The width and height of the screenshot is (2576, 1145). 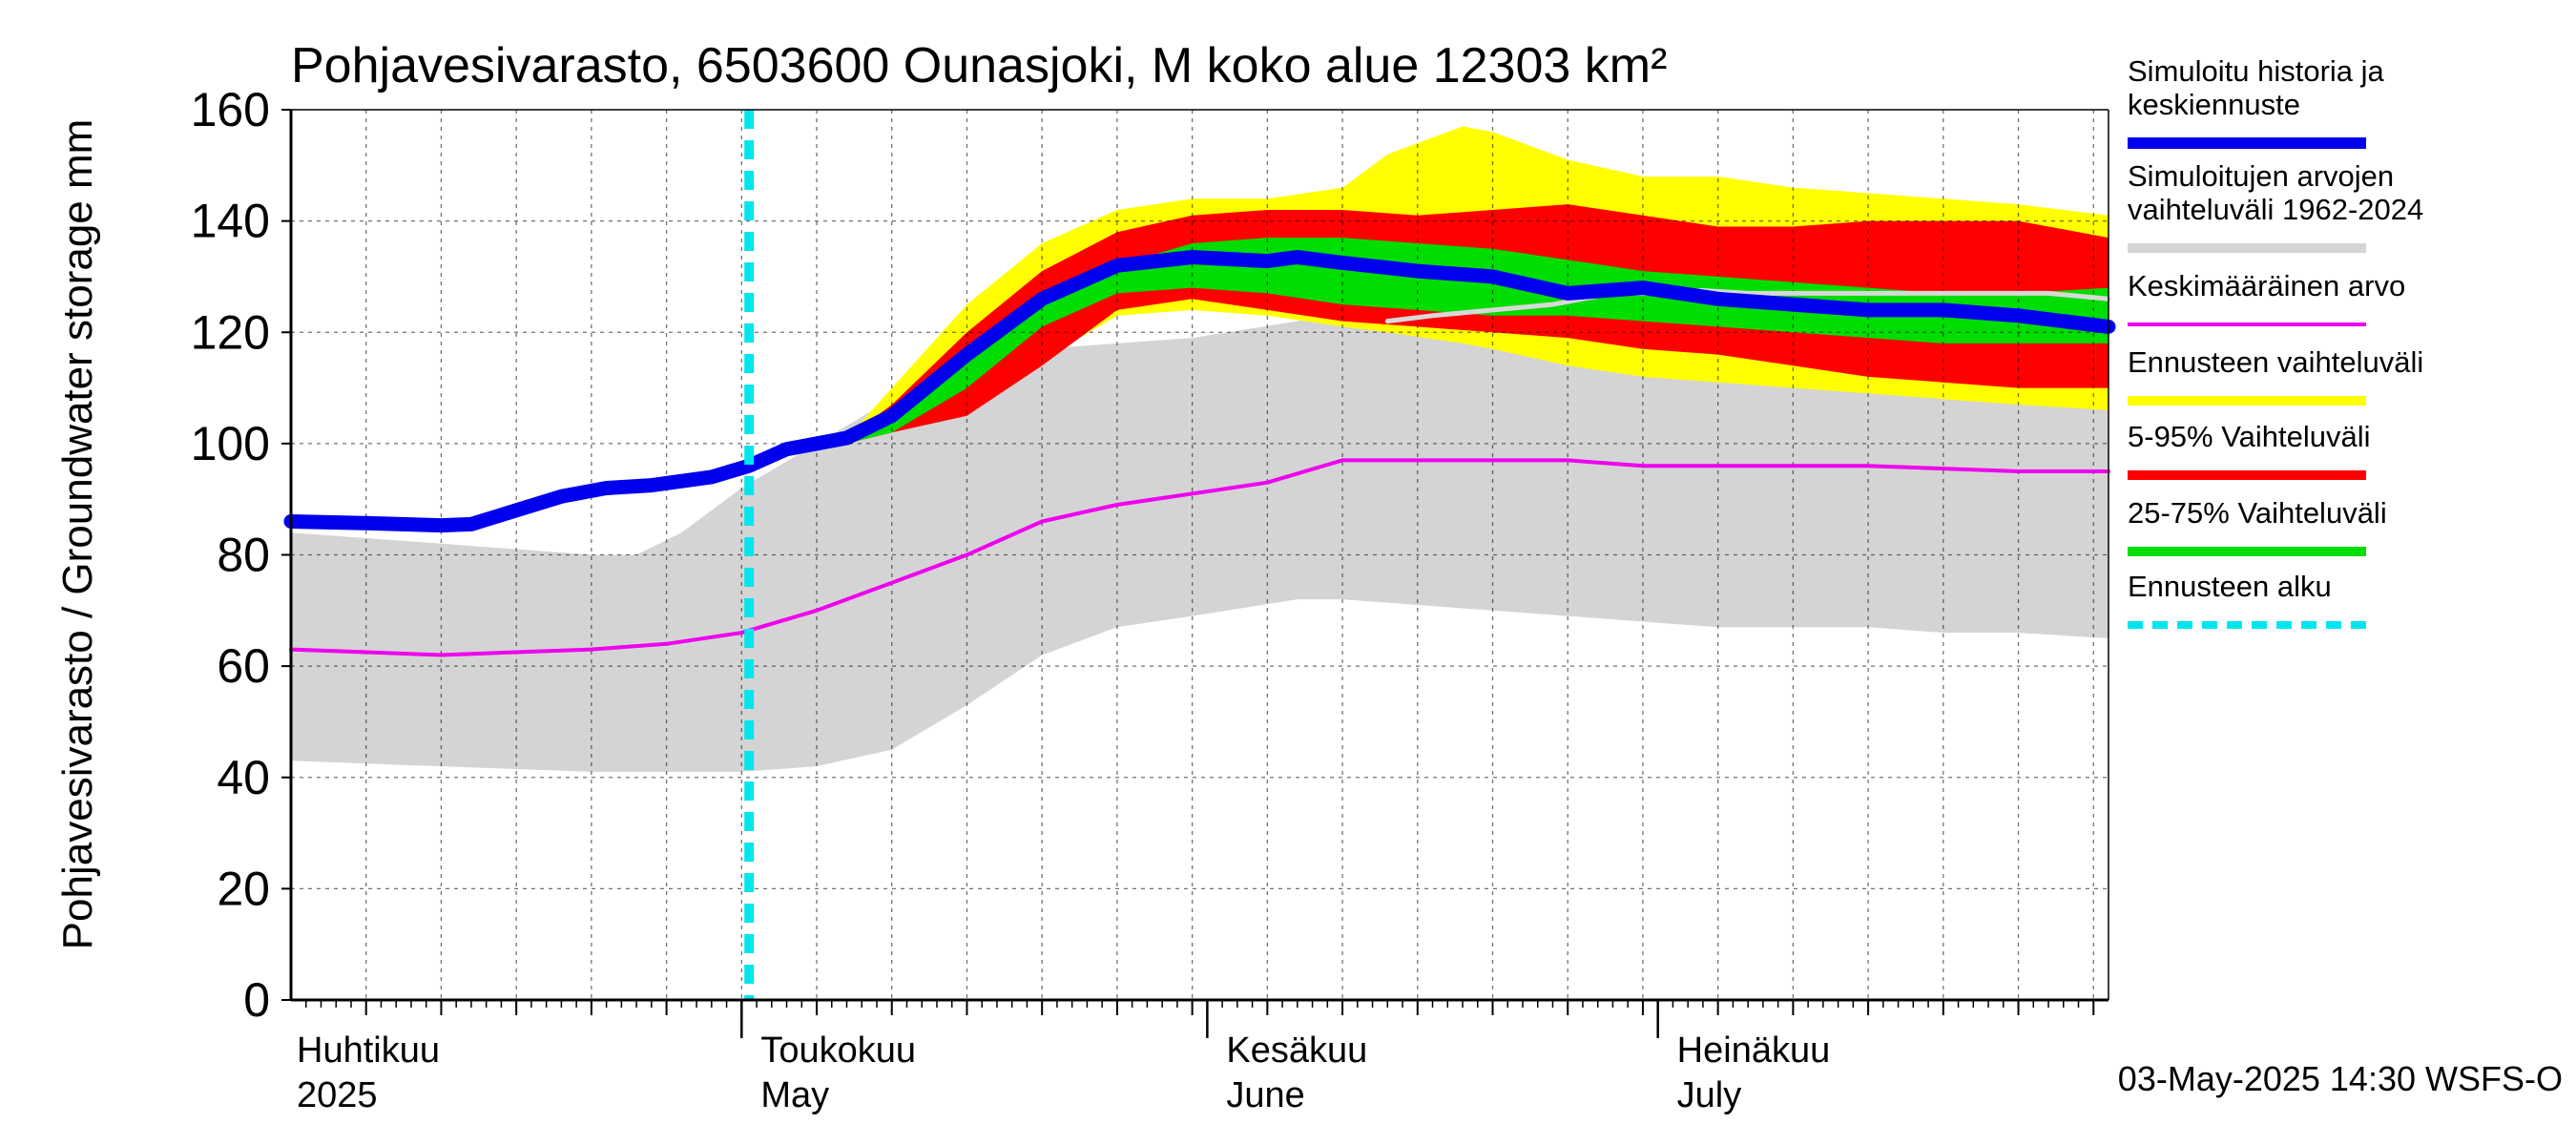 What do you see at coordinates (2340, 1078) in the screenshot?
I see `timestamp: 03-May-2025 14:30 WSFS-O` at bounding box center [2340, 1078].